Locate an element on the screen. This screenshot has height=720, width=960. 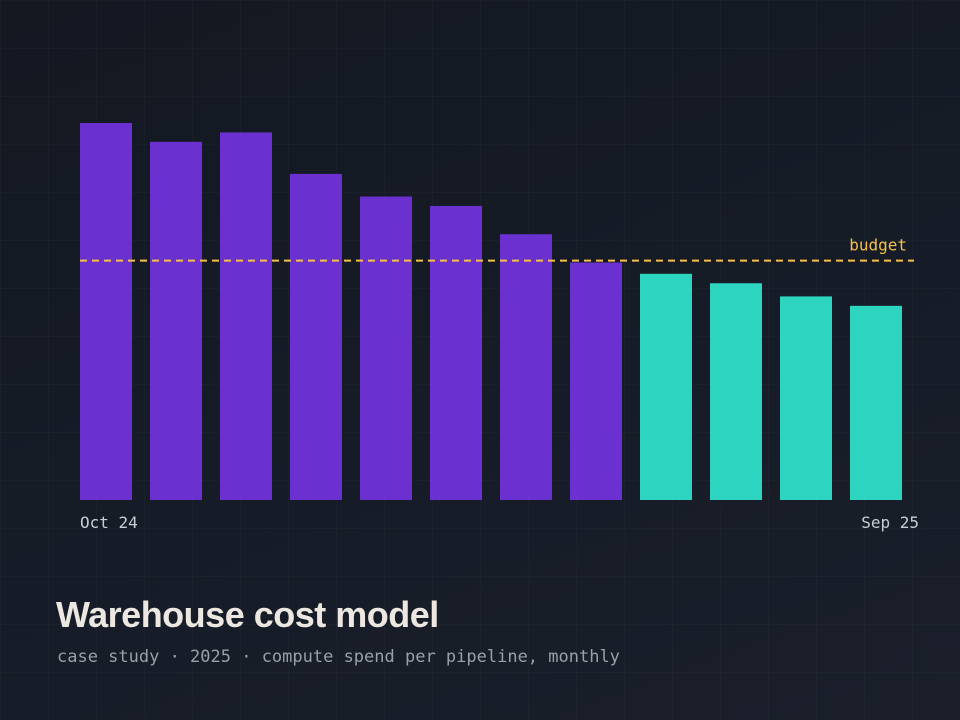
budget-label: budget is located at coordinates (878, 245).